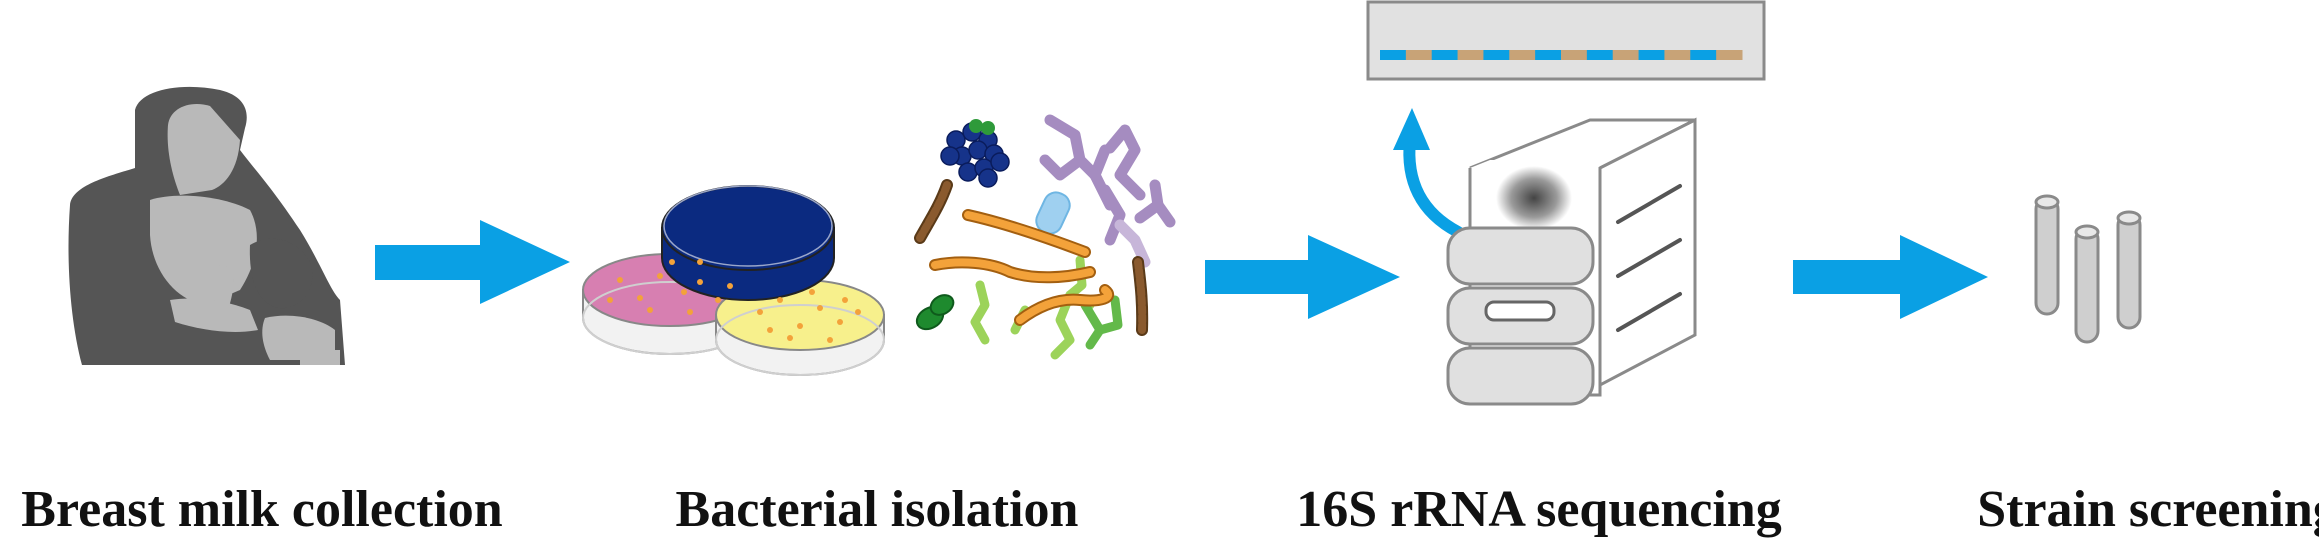 The width and height of the screenshot is (2319, 549). What do you see at coordinates (748, 243) in the screenshot?
I see `blue-plate` at bounding box center [748, 243].